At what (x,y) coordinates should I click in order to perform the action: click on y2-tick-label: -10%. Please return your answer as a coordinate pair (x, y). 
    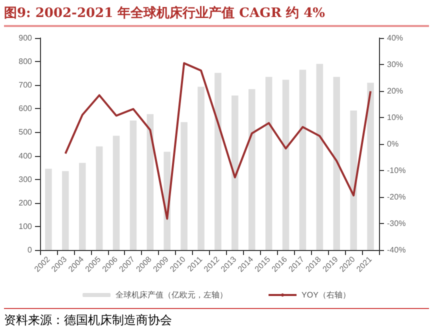
    Looking at the image, I should click on (396, 170).